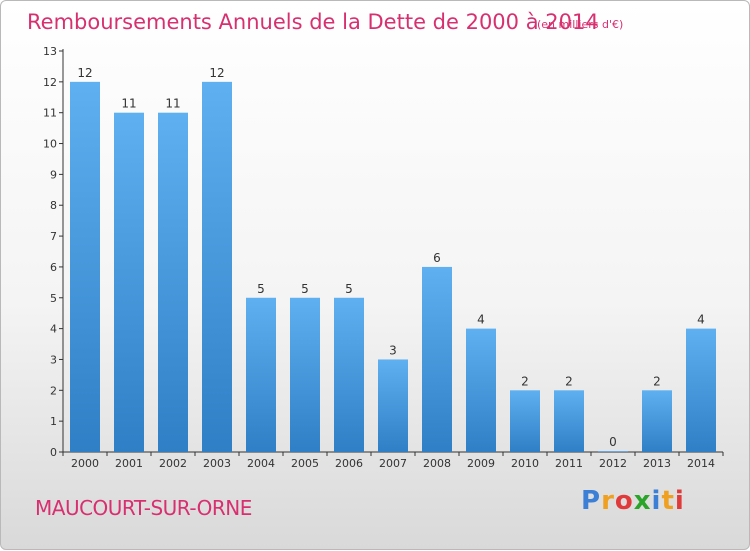 The height and width of the screenshot is (551, 750). I want to click on bar-2009, so click(481, 390).